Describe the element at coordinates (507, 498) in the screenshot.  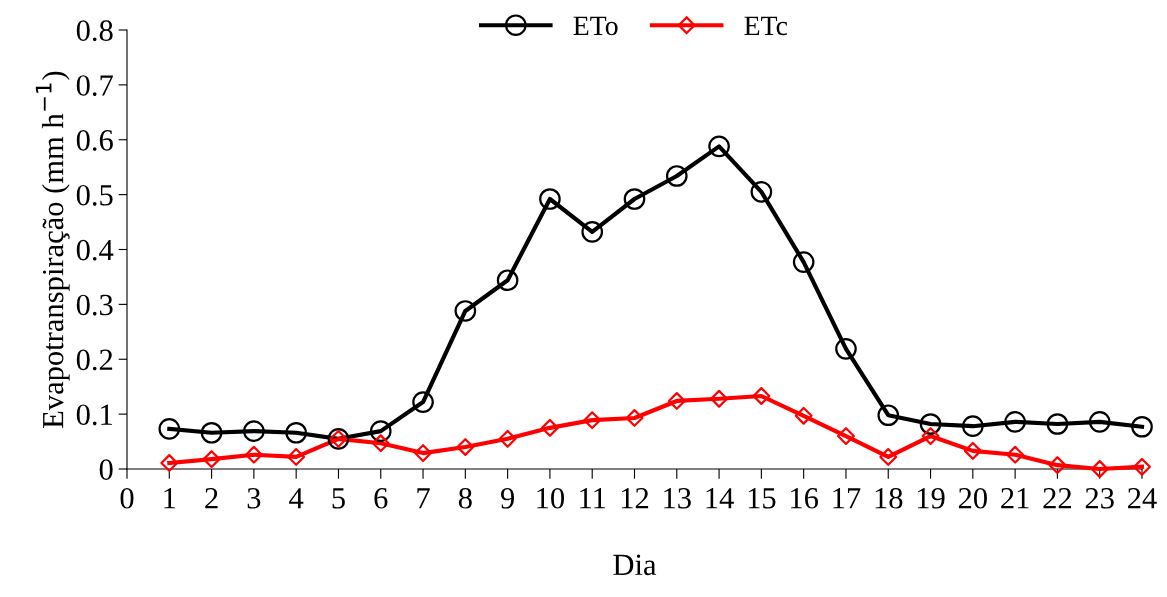
I see `x-tick-label: 9` at that location.